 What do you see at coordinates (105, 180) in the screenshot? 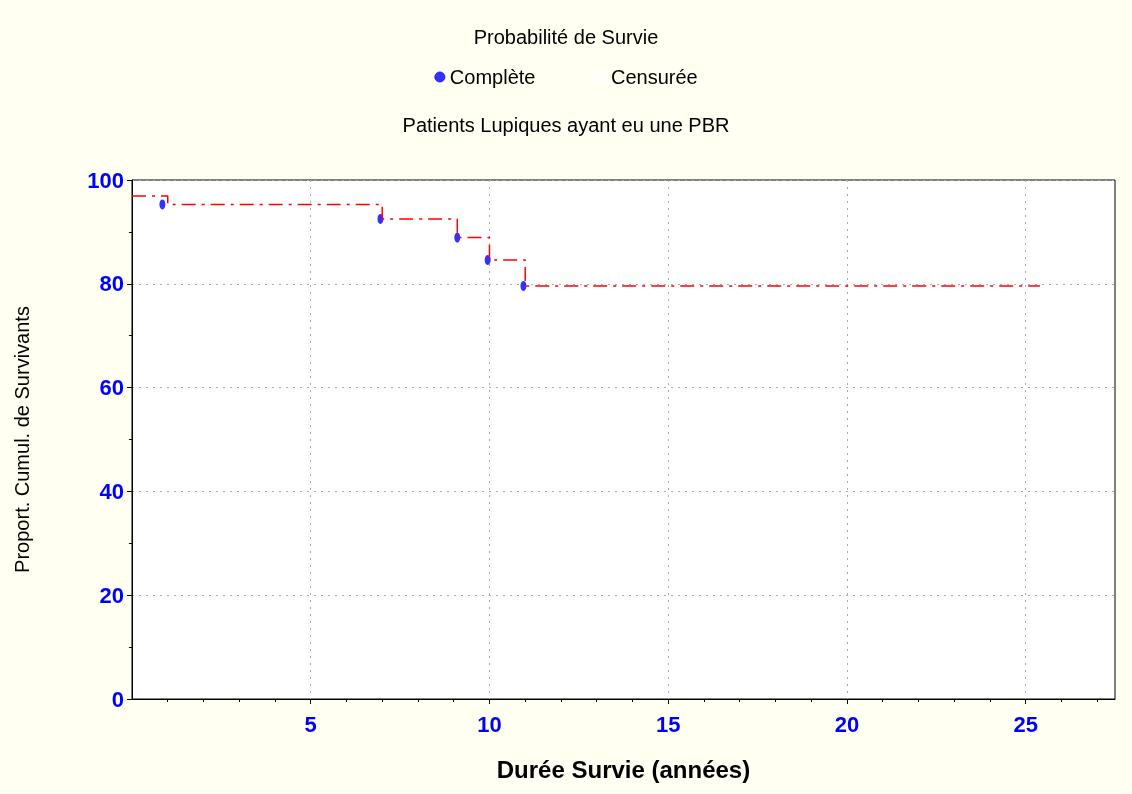
I see `y-tick-label: 100` at bounding box center [105, 180].